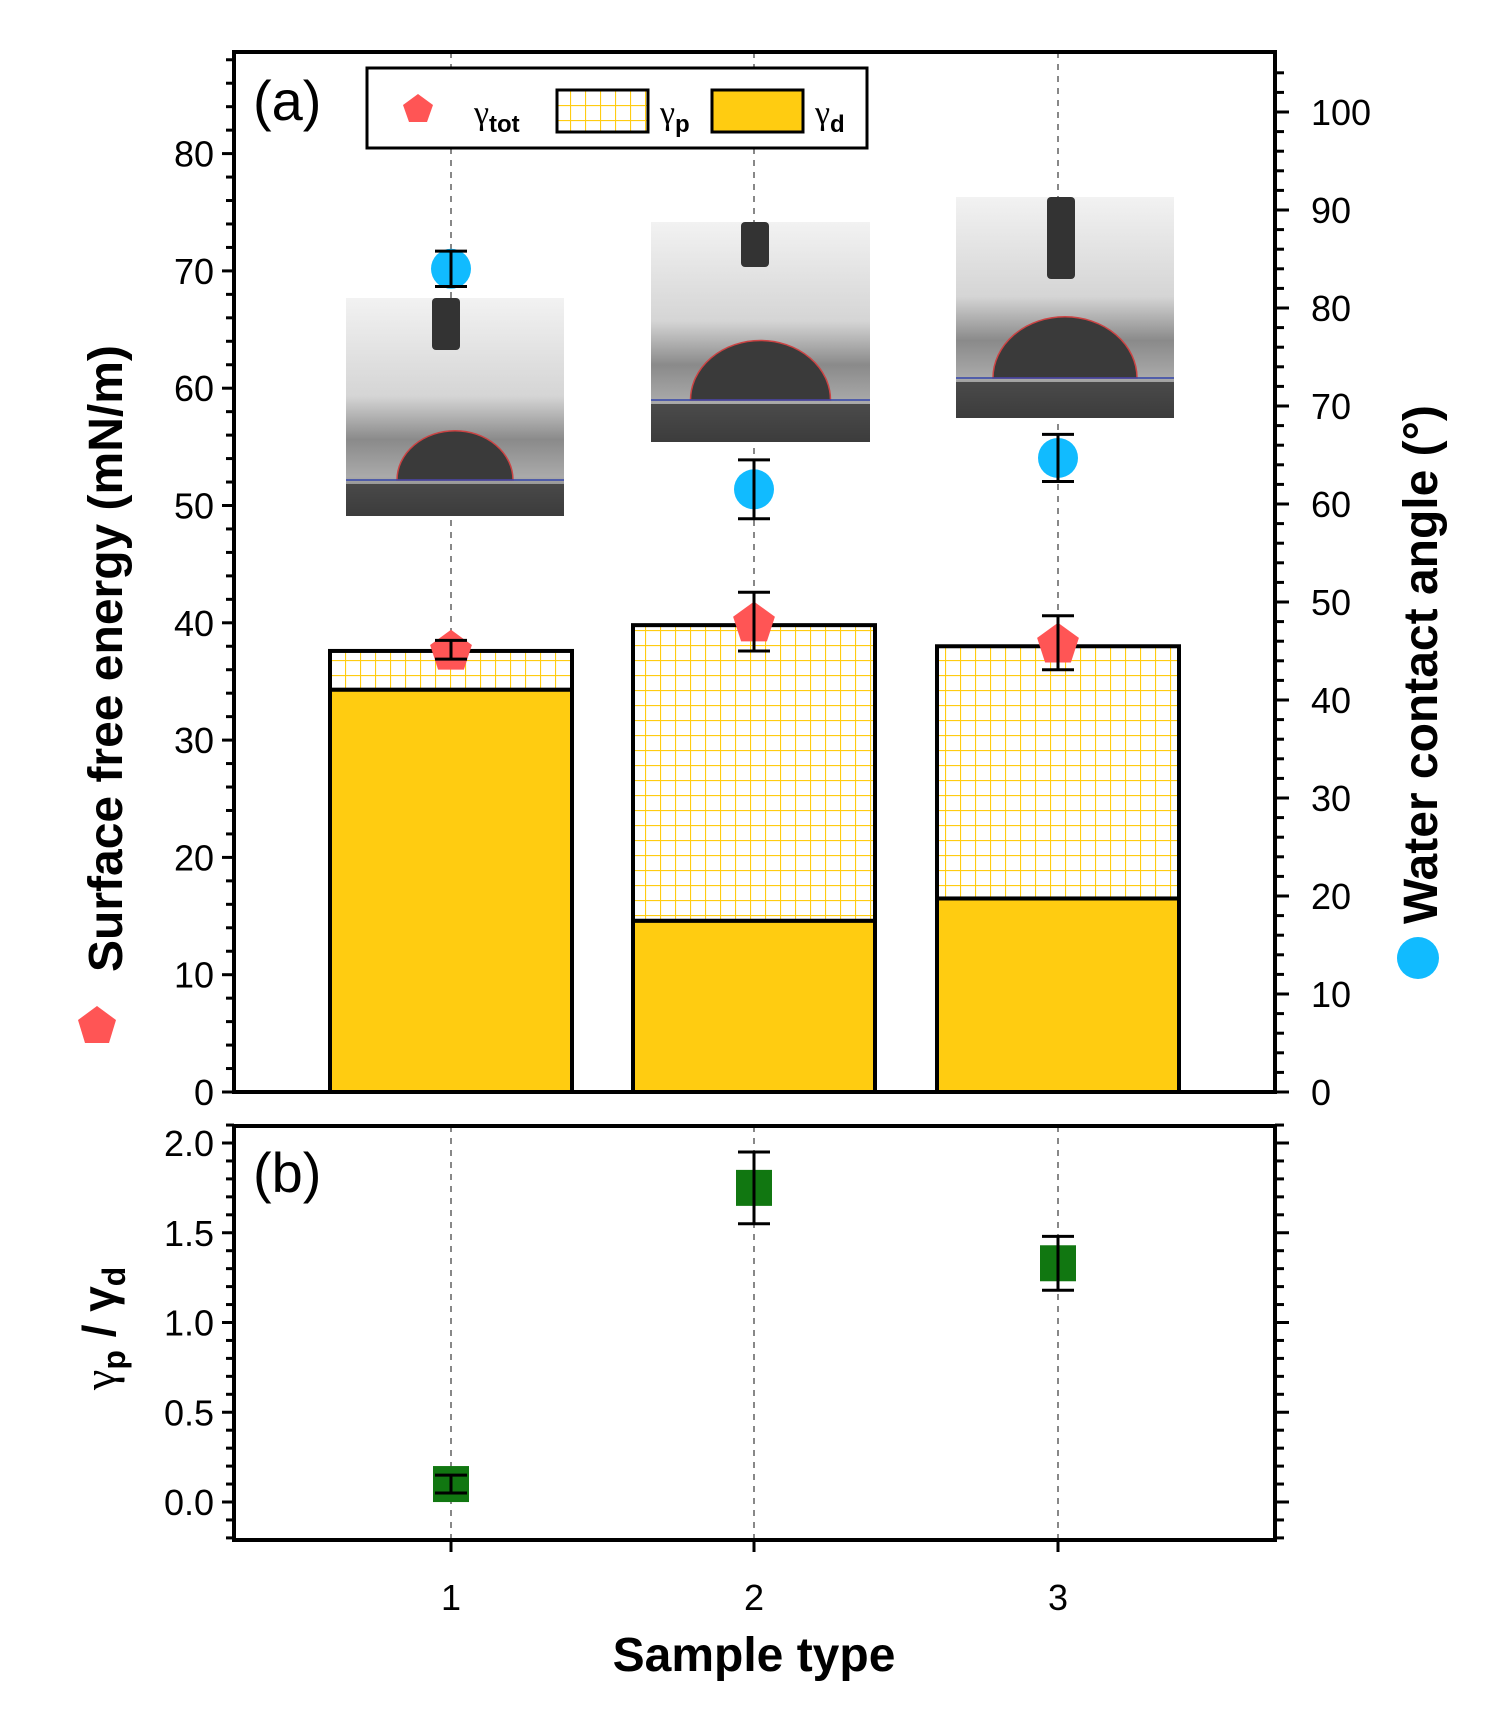 The height and width of the screenshot is (1731, 1501). Describe the element at coordinates (1331, 896) in the screenshot. I see `right-tick-label: 20` at that location.